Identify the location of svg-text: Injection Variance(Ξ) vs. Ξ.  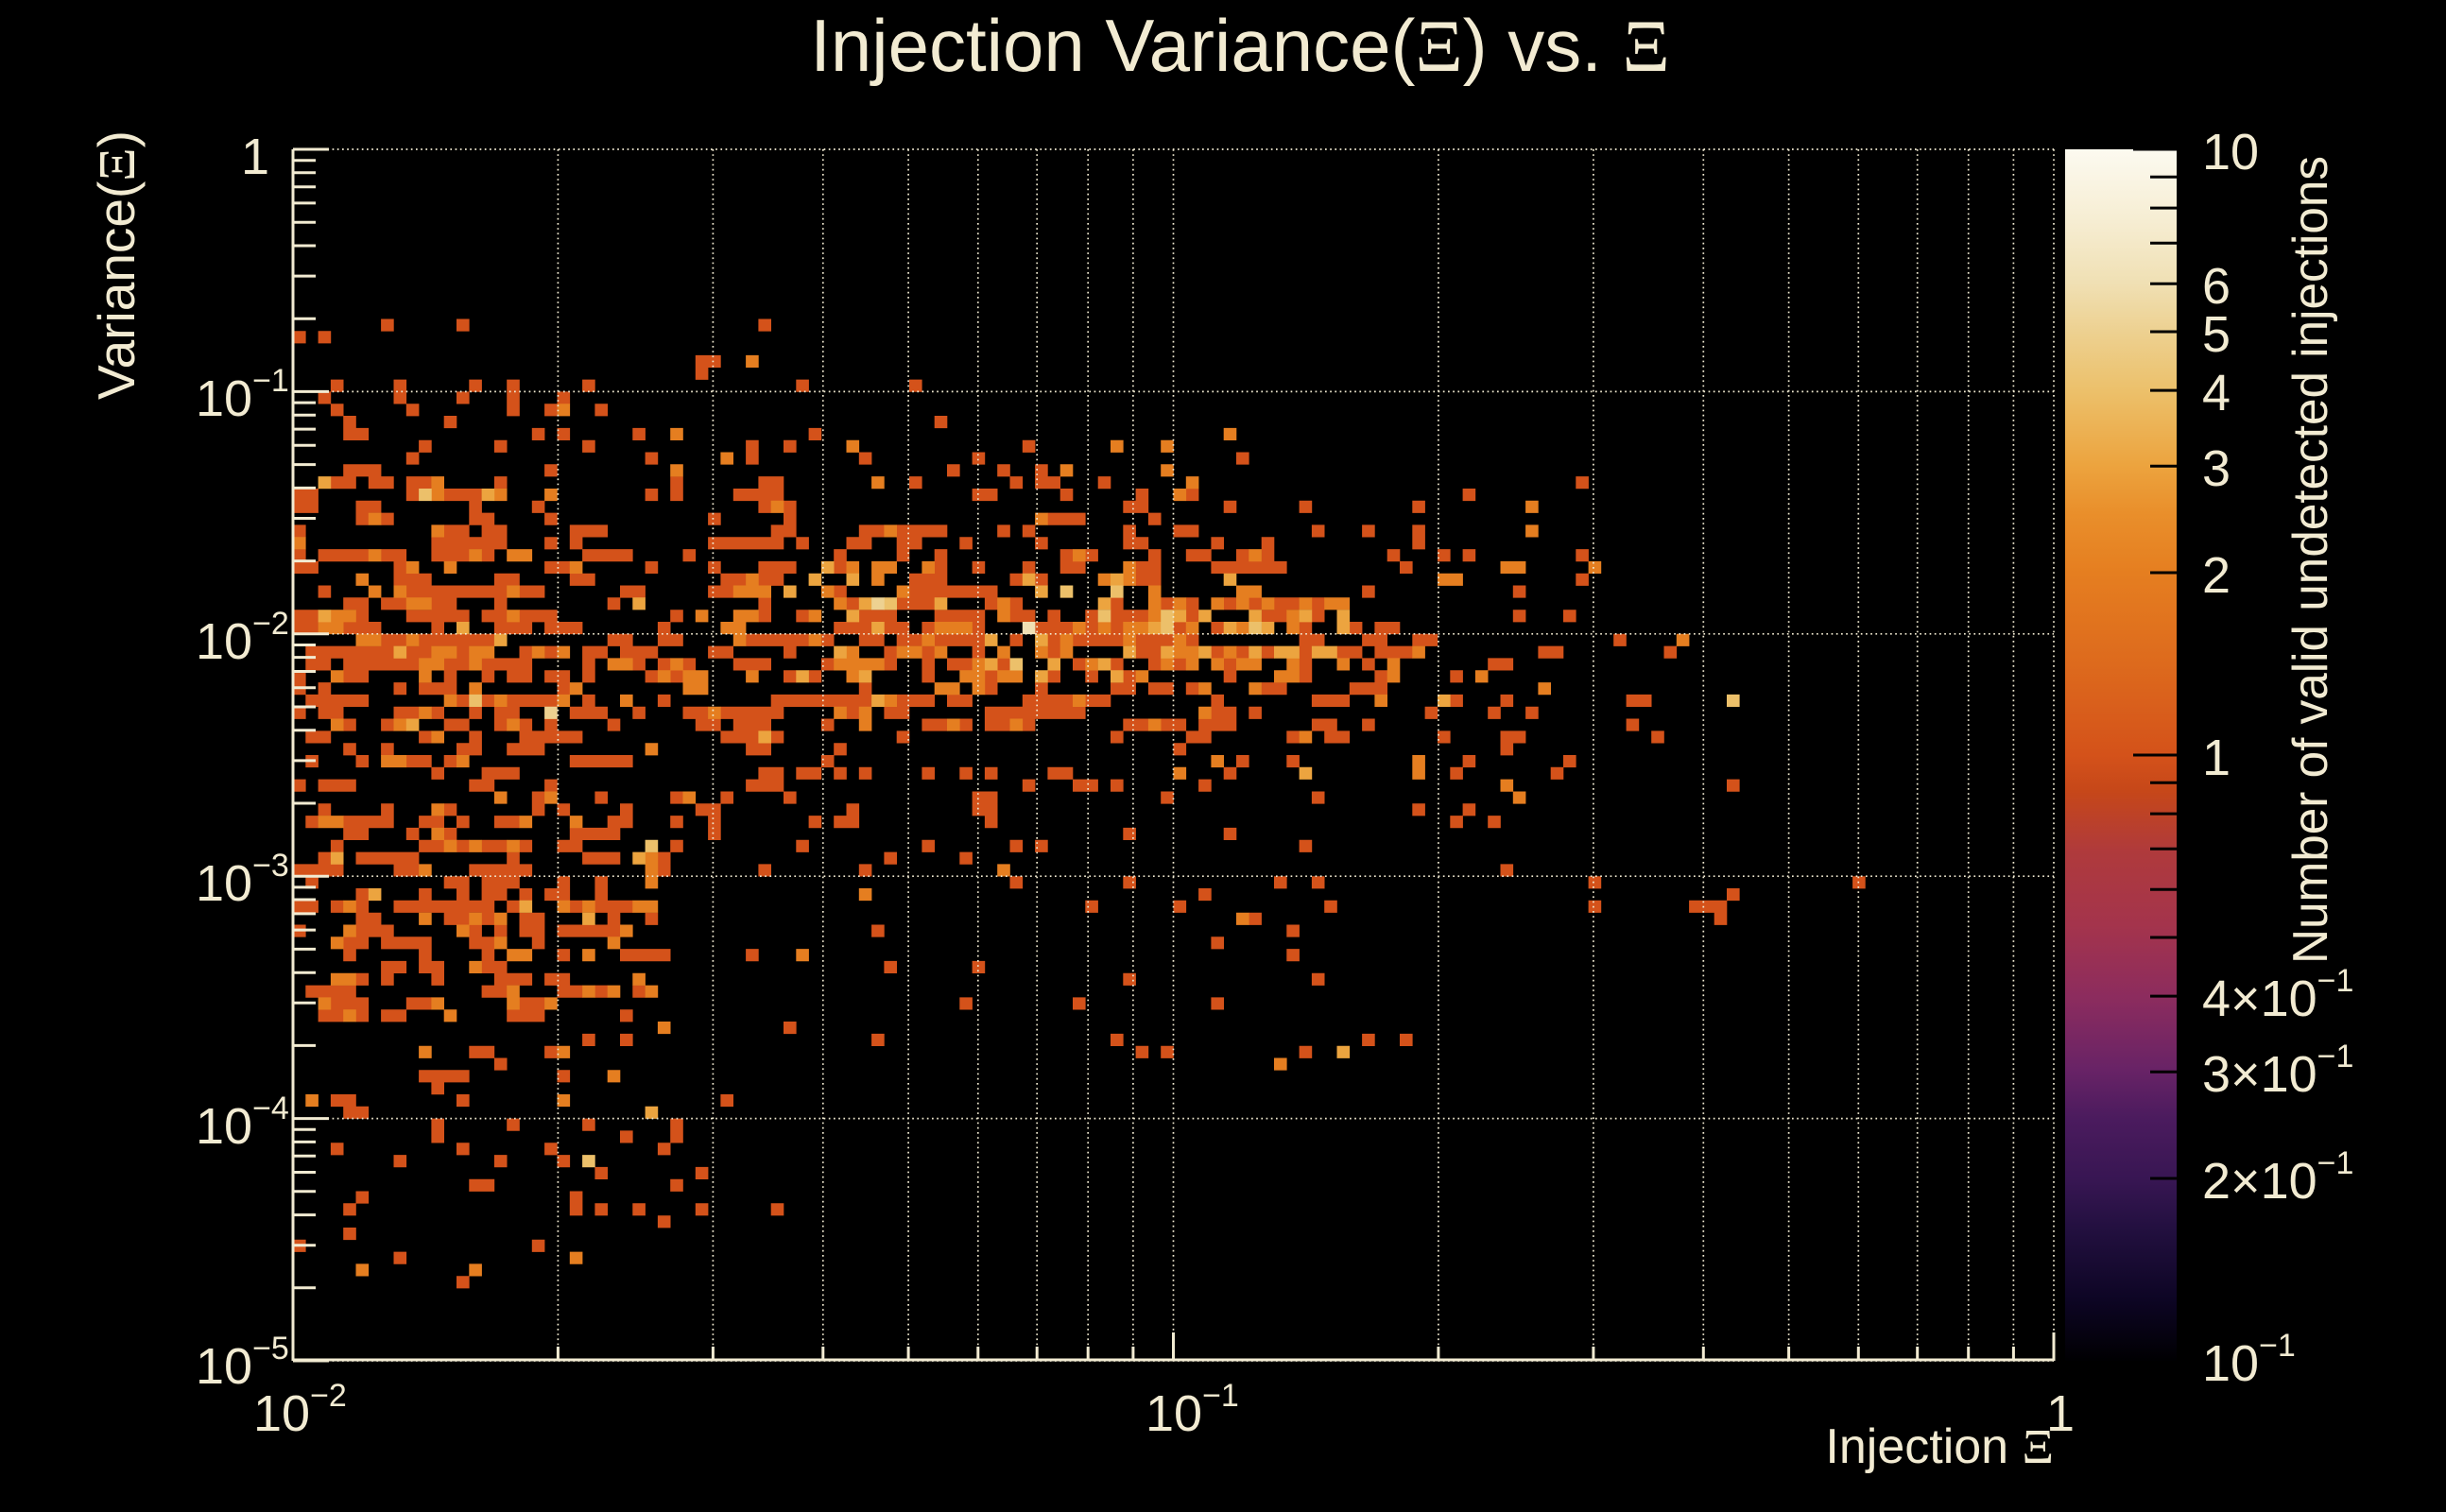
(1240, 45).